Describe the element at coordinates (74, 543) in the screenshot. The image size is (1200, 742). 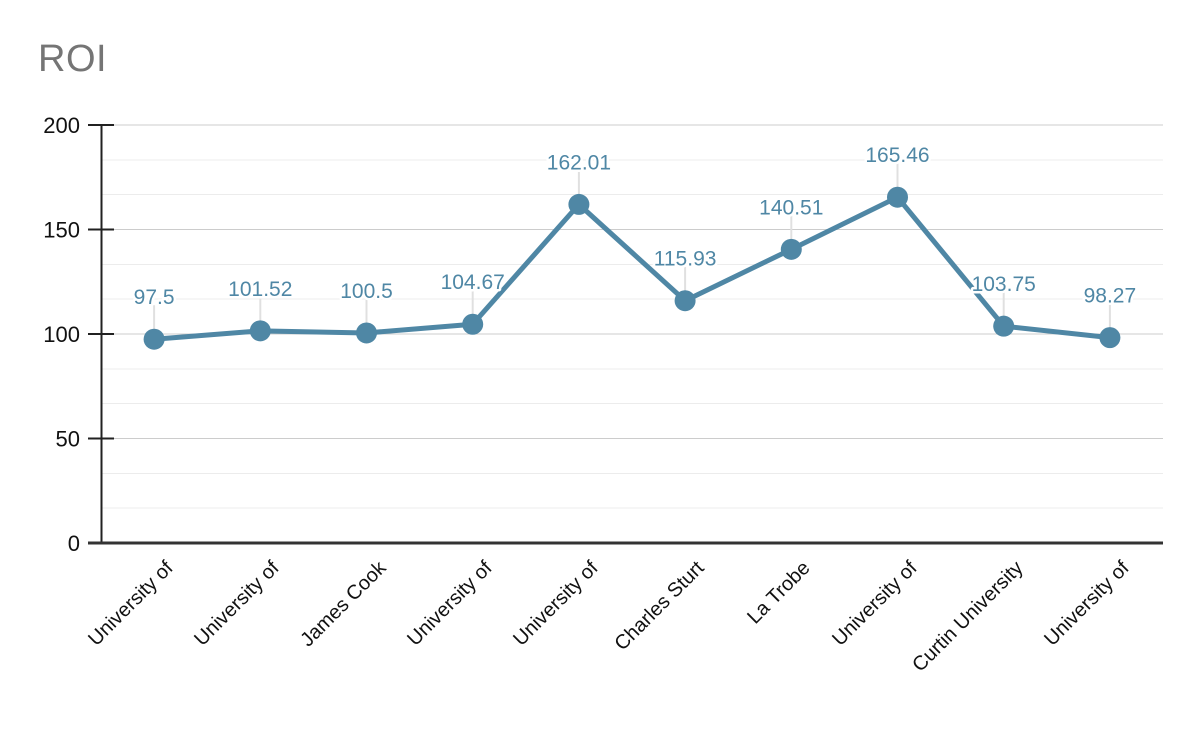
I see `y-axis-tick-label: 0` at that location.